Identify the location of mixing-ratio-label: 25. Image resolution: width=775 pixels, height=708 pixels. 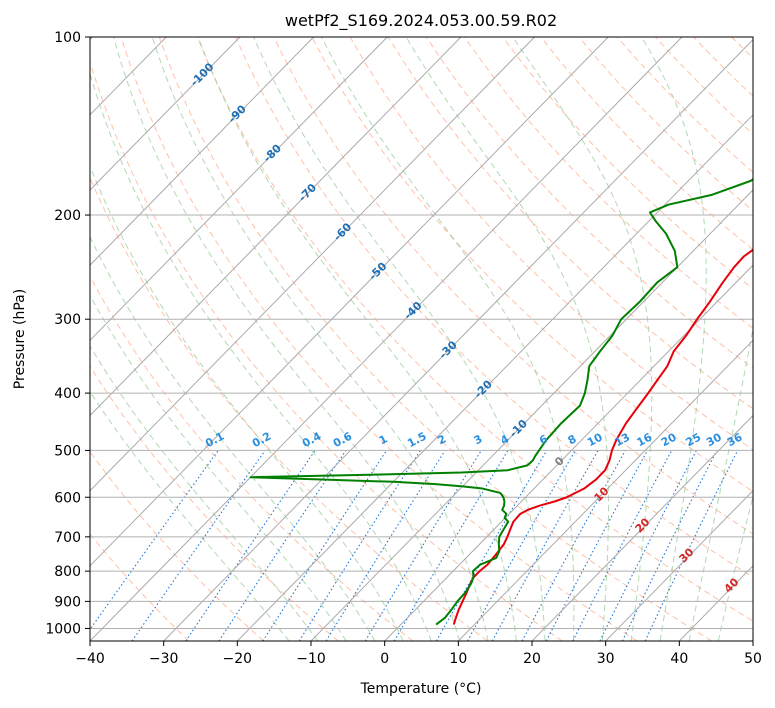
(694, 440).